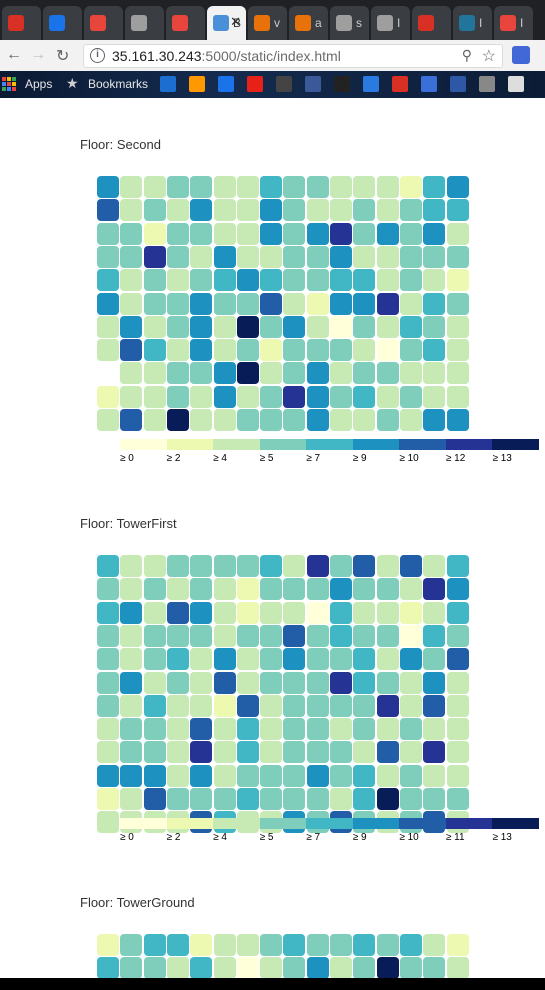  What do you see at coordinates (38, 55) in the screenshot?
I see `forward-arrow-icon: →` at bounding box center [38, 55].